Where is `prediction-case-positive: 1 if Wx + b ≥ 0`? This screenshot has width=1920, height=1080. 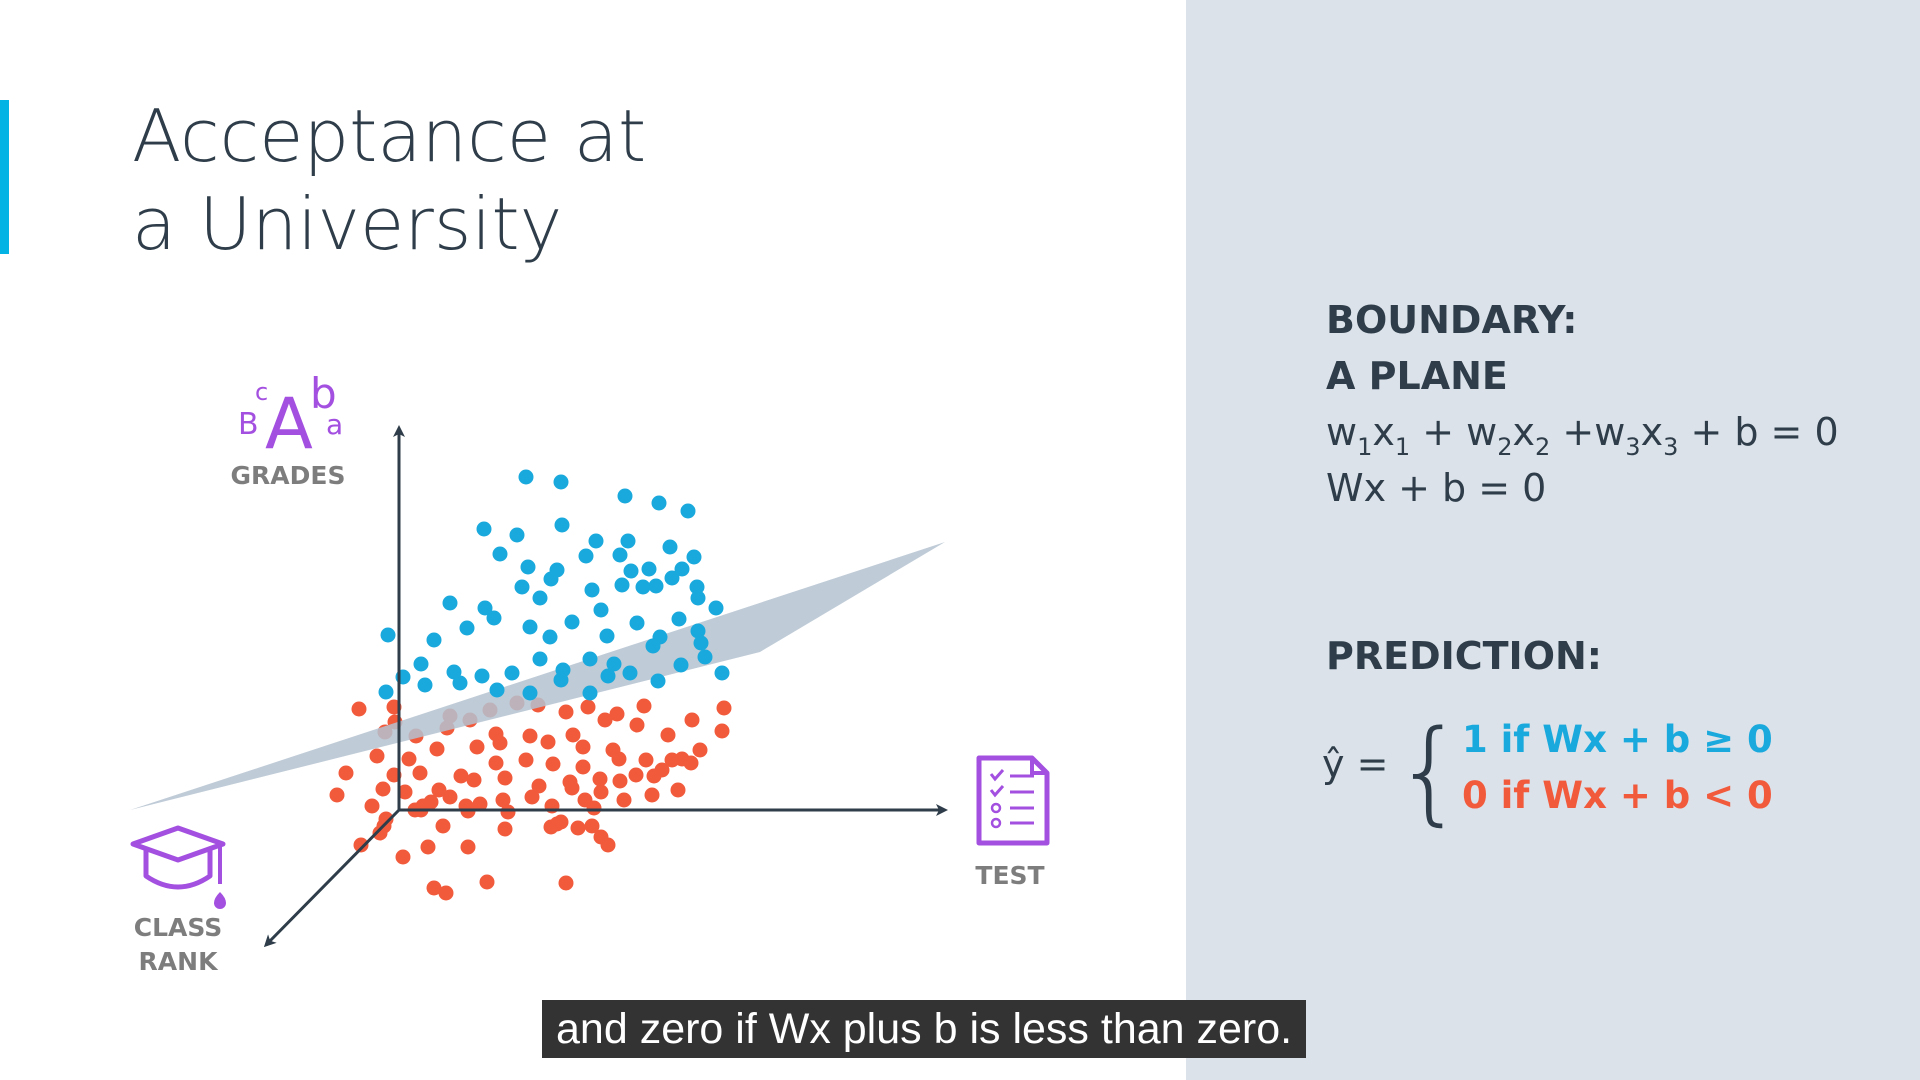 prediction-case-positive: 1 if Wx + b ≥ 0 is located at coordinates (1617, 739).